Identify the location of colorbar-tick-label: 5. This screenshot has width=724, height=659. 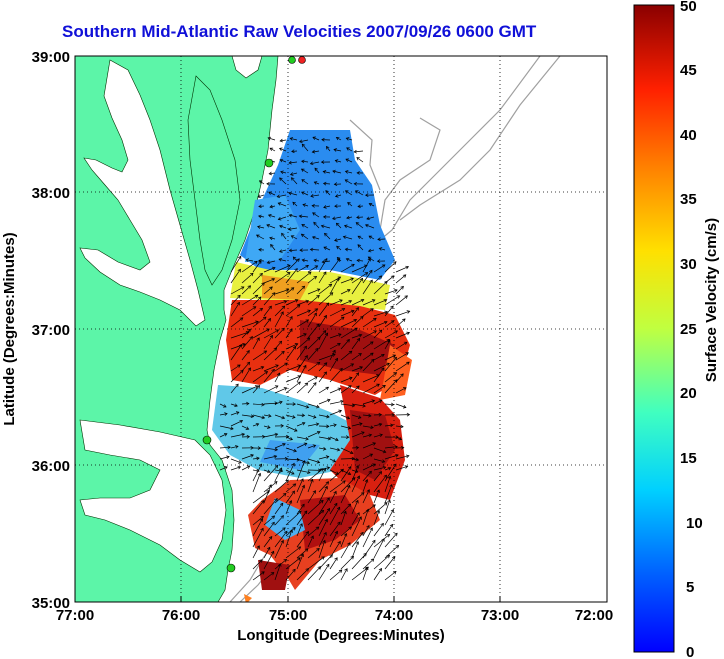
(690, 587).